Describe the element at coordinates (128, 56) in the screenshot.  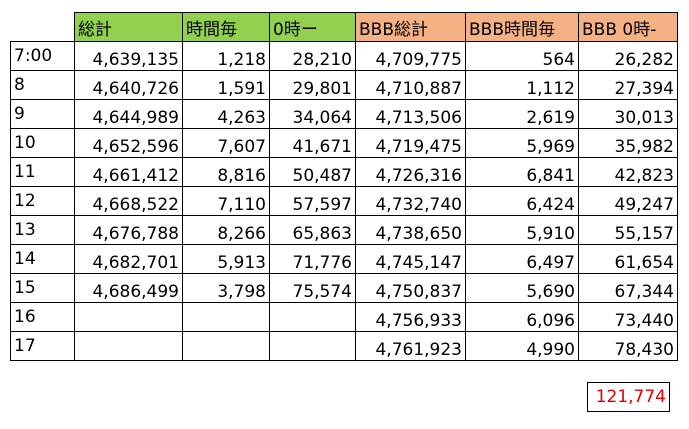
I see `cell-total: 4,639,135` at that location.